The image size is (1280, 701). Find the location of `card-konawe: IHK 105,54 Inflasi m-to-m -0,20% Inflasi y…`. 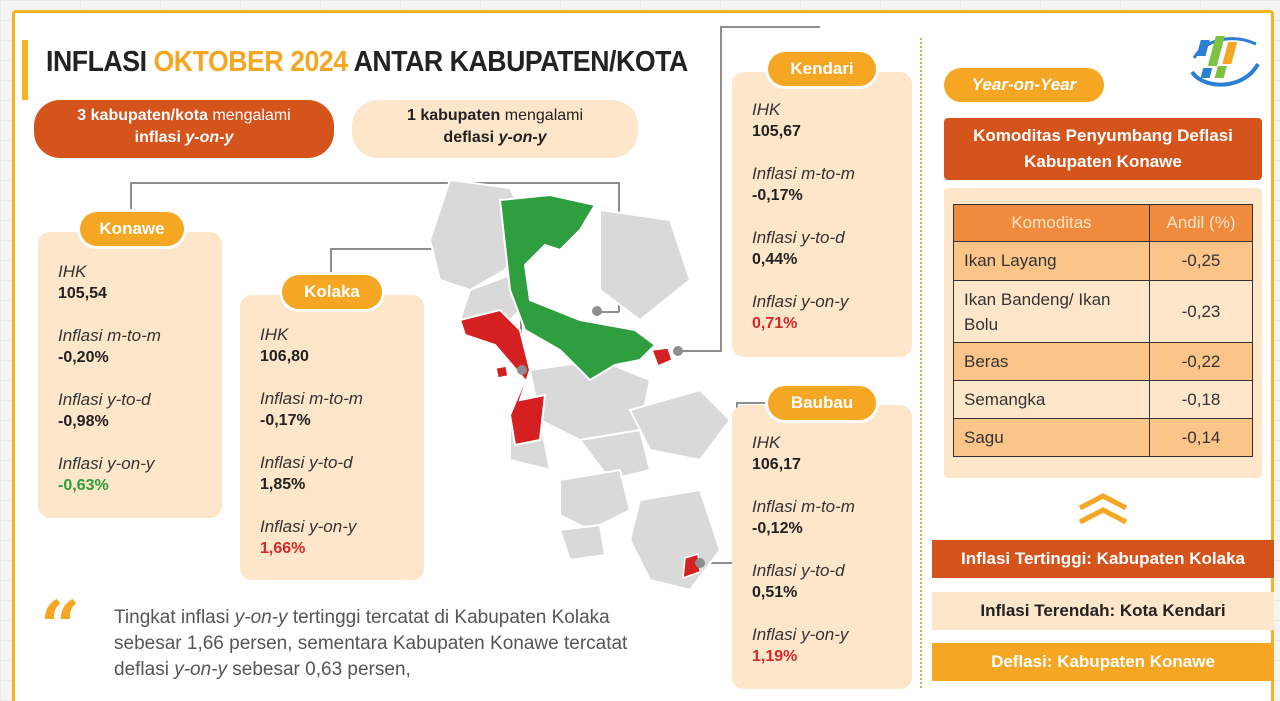

card-konawe: IHK 105,54 Inflasi m-to-m -0,20% Inflasi y… is located at coordinates (130, 375).